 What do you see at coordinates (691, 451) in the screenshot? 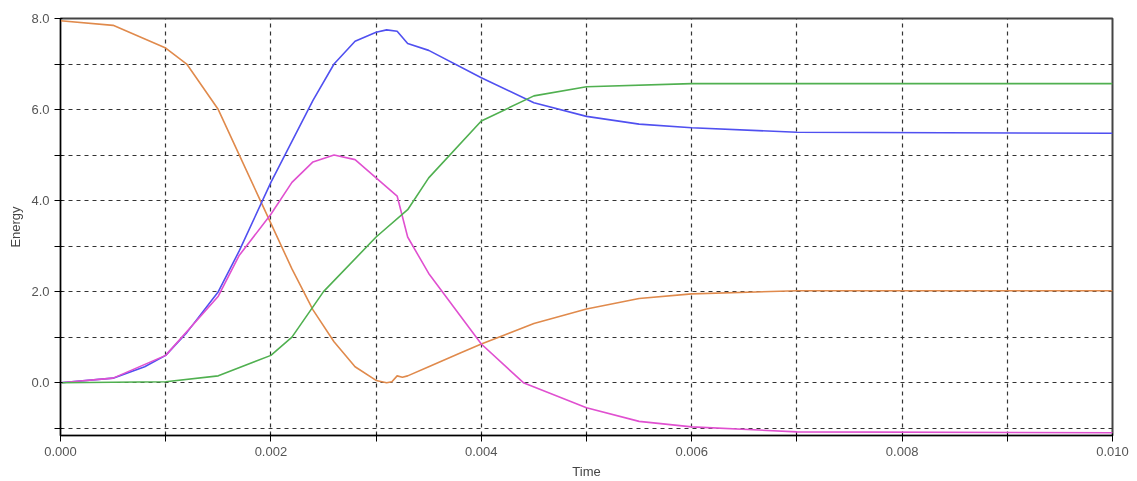
I see `x-tick-label: 0.006` at bounding box center [691, 451].